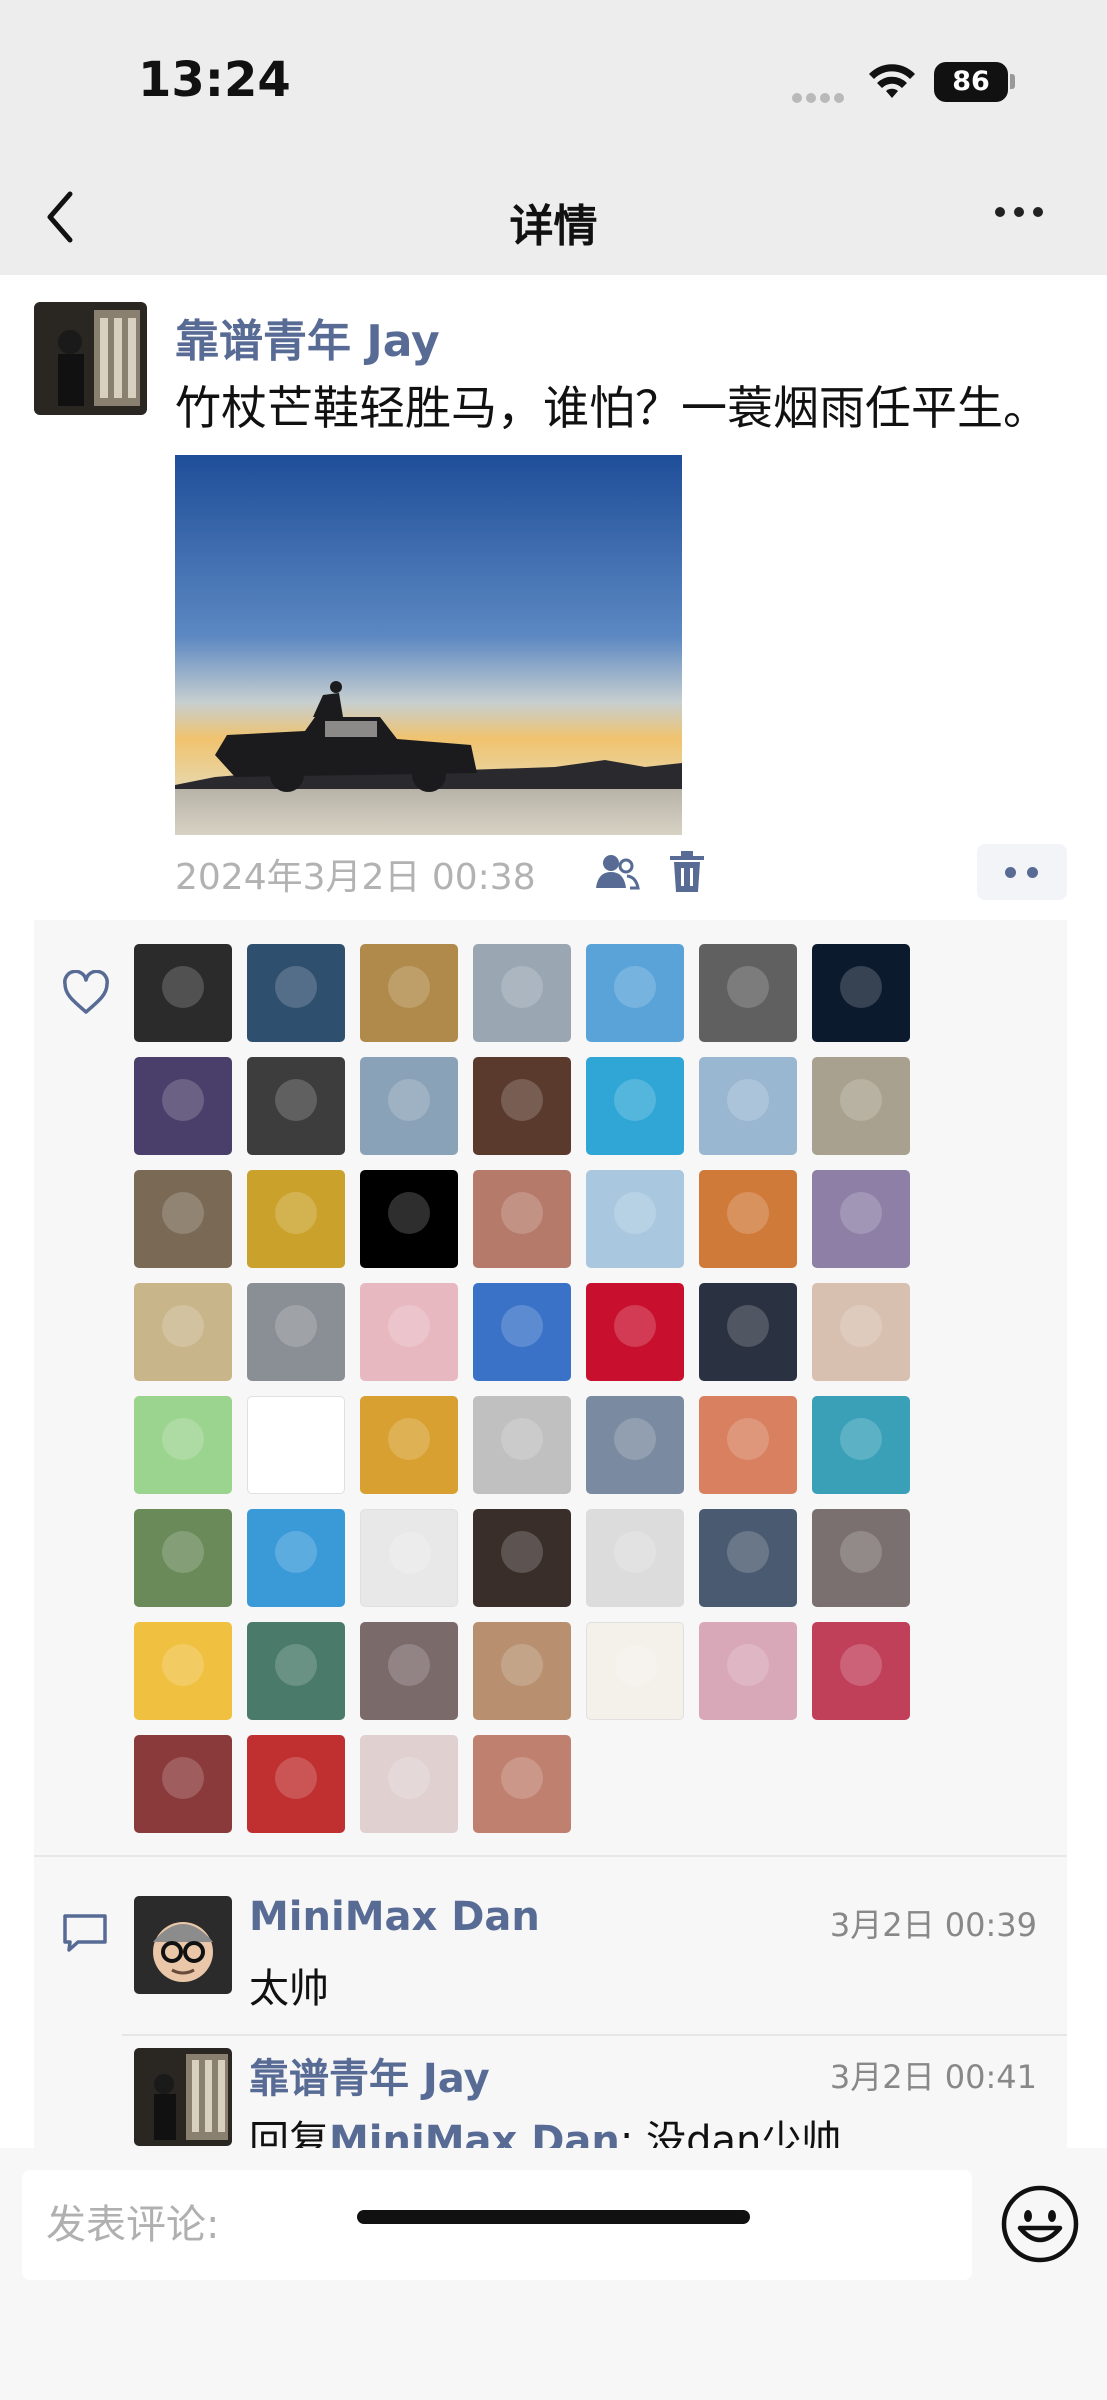  What do you see at coordinates (183, 2097) in the screenshot?
I see `comment-avatar-jay` at bounding box center [183, 2097].